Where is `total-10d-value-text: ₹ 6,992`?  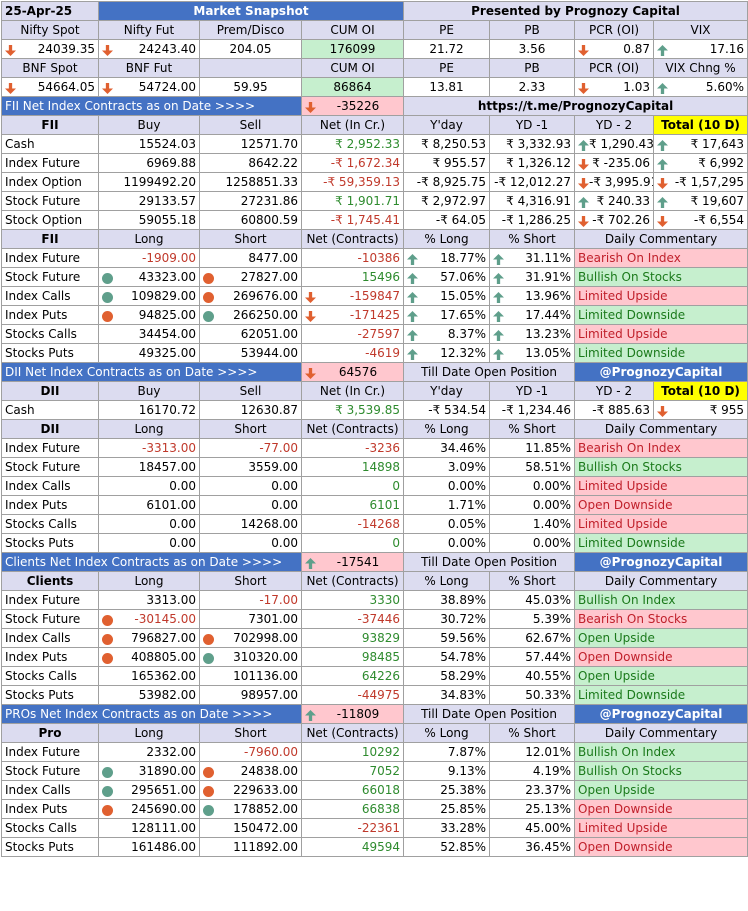
total-10d-value-text: ₹ 6,992 is located at coordinates (721, 163).